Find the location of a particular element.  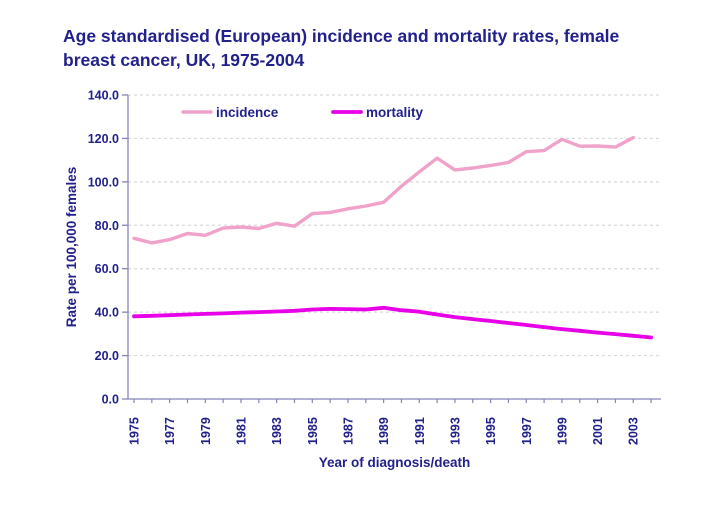

x-tick-label-1991: 1991 is located at coordinates (420, 431).